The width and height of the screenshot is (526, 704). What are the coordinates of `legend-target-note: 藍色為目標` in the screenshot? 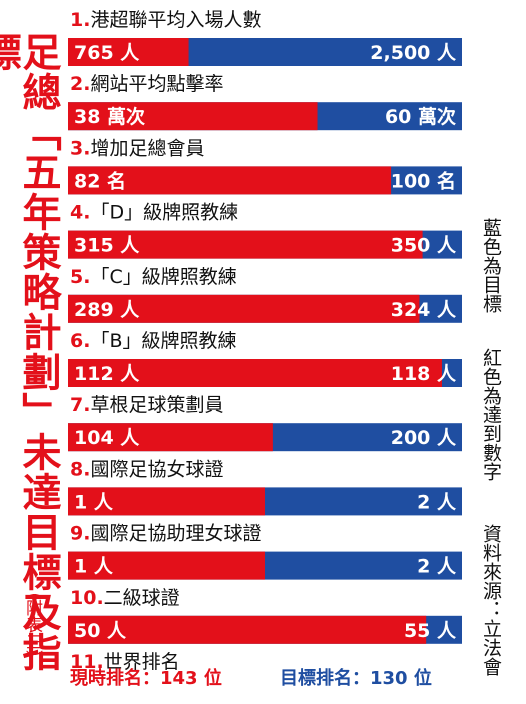 It's located at (491, 265).